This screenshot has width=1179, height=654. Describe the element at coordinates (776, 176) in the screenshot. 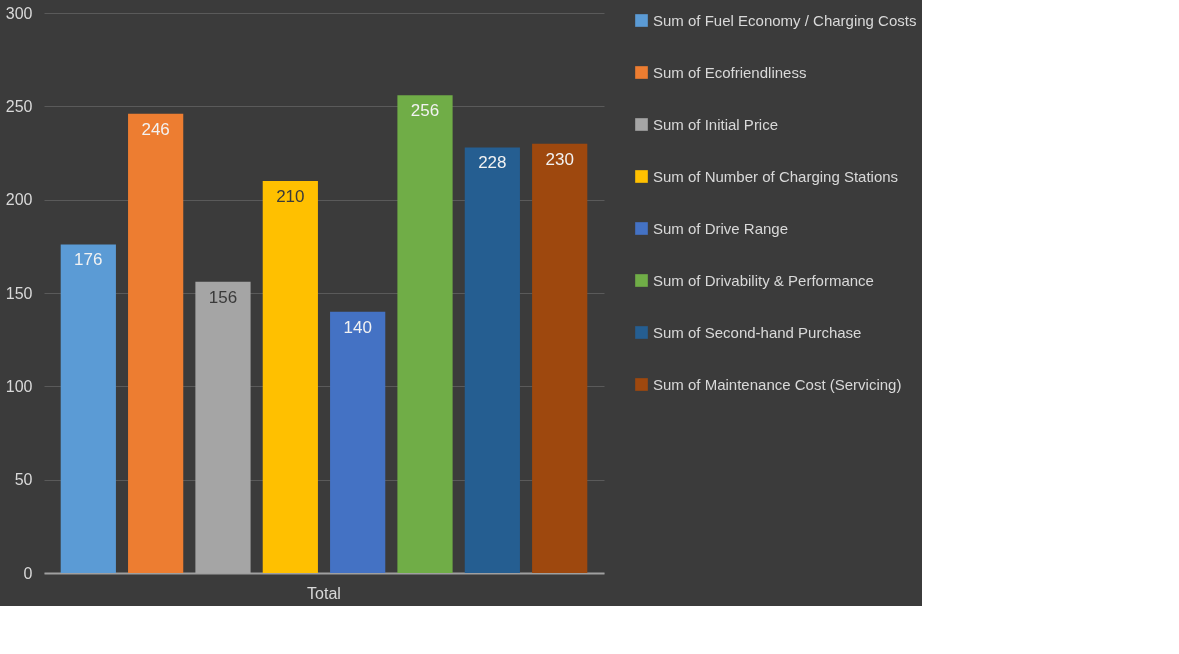

I see `legend-label: Sum of Number of Charging Stations` at that location.